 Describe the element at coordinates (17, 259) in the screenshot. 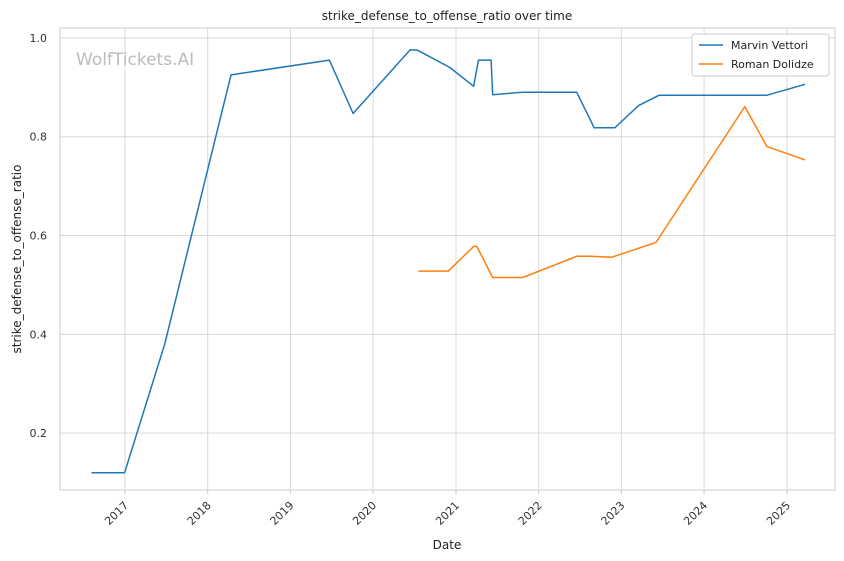

I see `y-axis-label: strike_defense_to_offense_ratio` at that location.